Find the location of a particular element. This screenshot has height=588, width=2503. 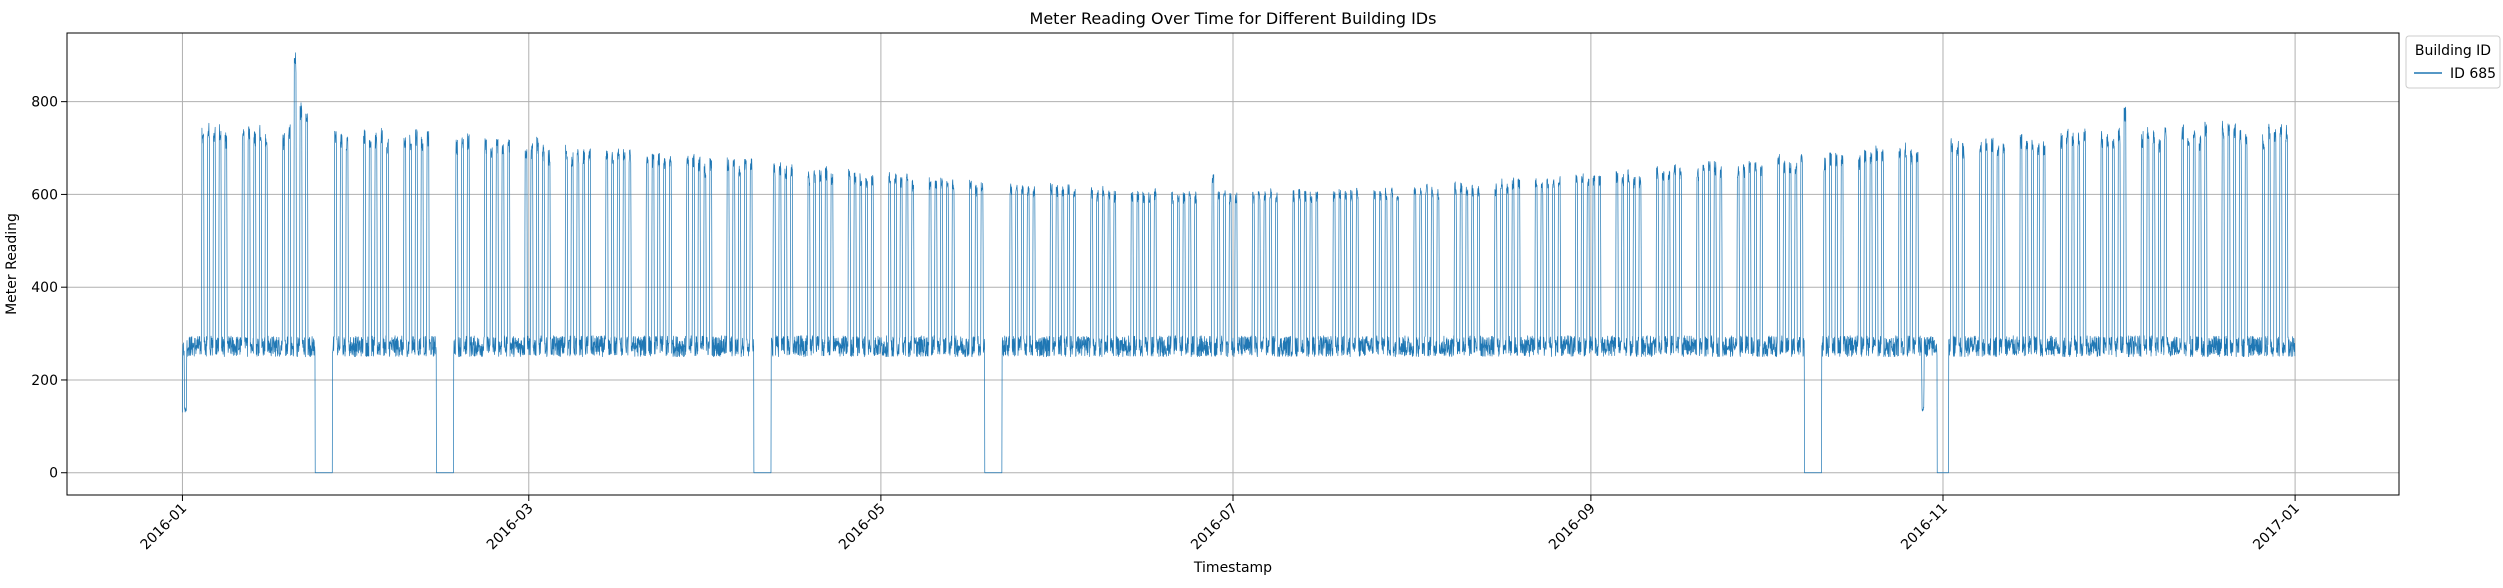

y-axis-label: Meter Reading is located at coordinates (12, 264).